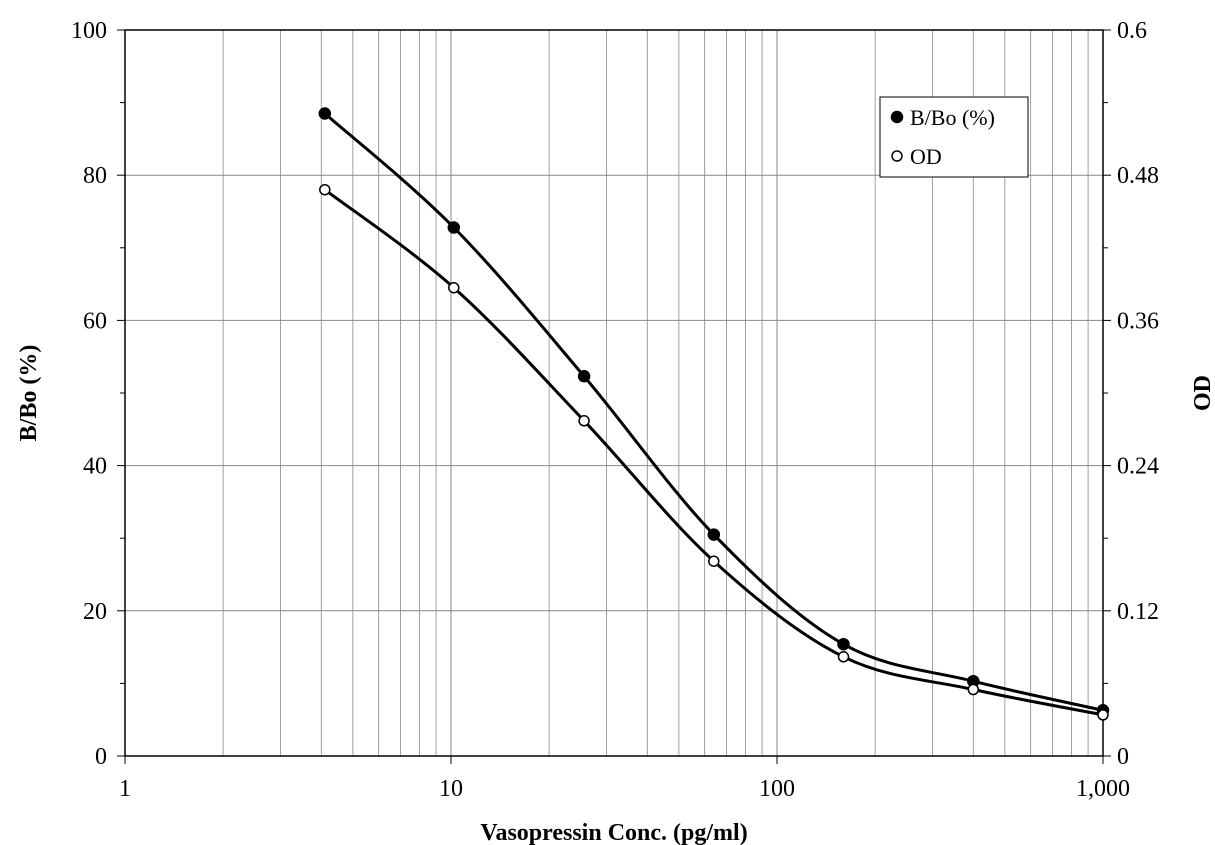 Image resolution: width=1215 pixels, height=845 pixels. Describe the element at coordinates (897, 117) in the screenshot. I see `legend-filled-circle-icon` at that location.